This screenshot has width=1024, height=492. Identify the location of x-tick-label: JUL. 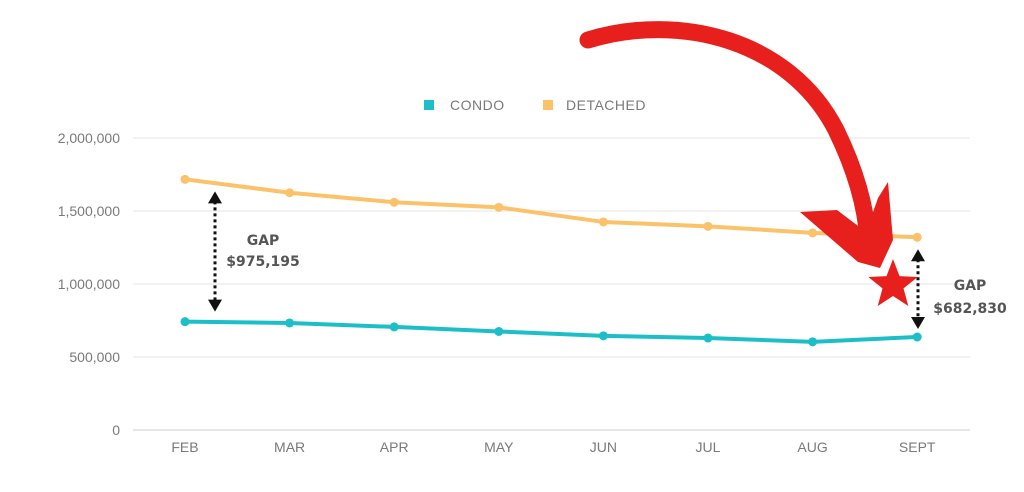
(708, 447).